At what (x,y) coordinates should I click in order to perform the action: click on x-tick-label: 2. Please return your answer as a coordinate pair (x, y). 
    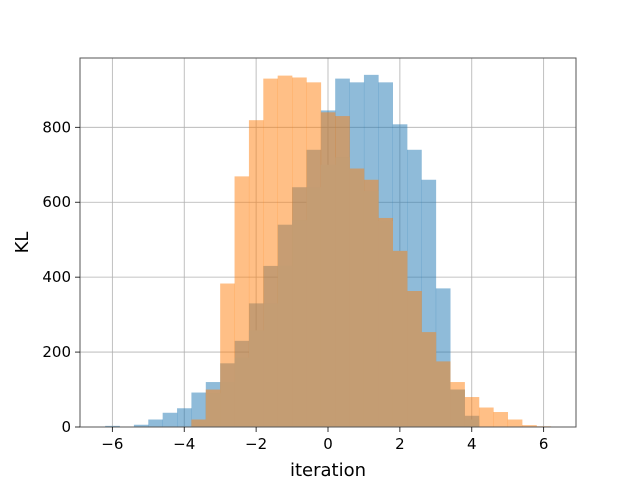
    Looking at the image, I should click on (400, 444).